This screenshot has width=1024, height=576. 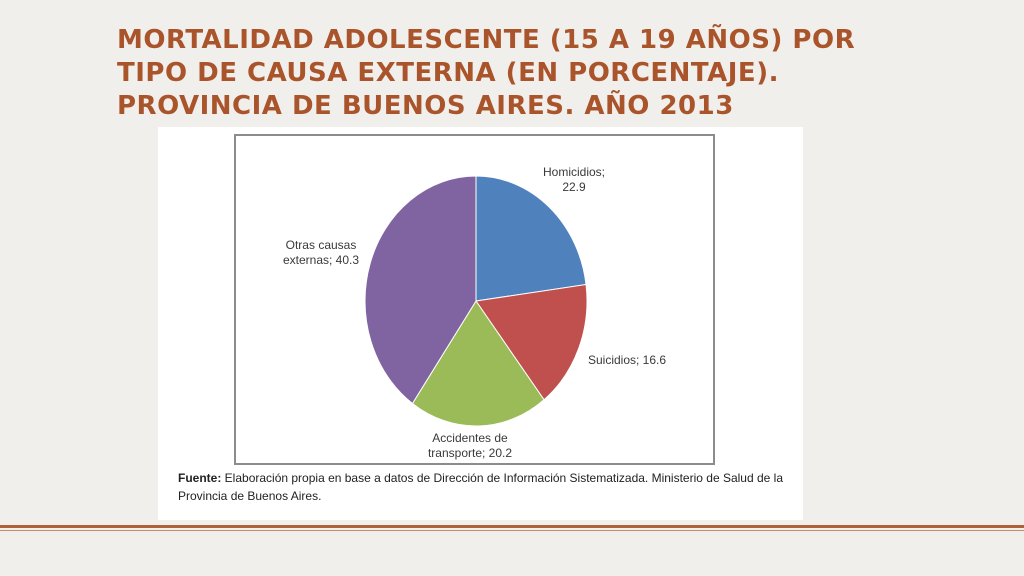 What do you see at coordinates (420, 290) in the screenshot?
I see `pie-slice-otras-causas-externas` at bounding box center [420, 290].